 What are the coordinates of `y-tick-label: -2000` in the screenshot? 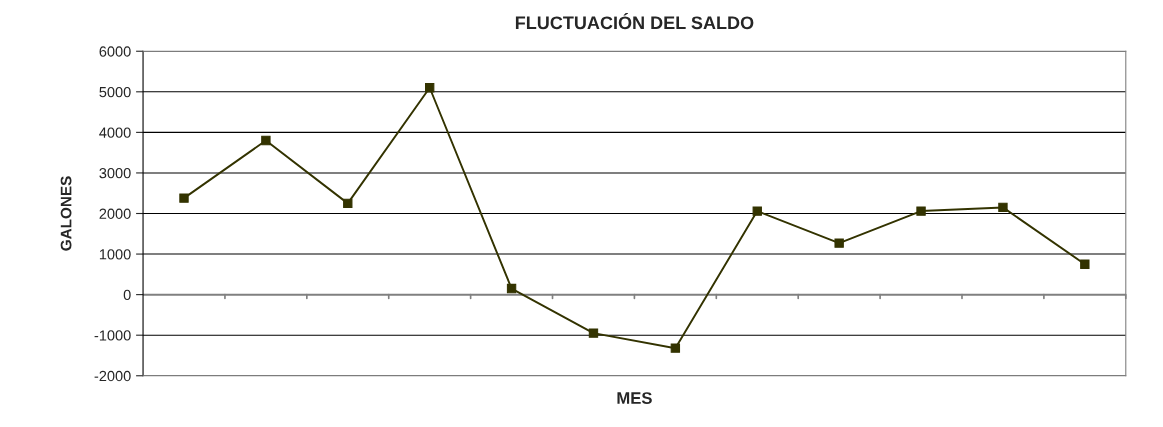 It's located at (112, 376).